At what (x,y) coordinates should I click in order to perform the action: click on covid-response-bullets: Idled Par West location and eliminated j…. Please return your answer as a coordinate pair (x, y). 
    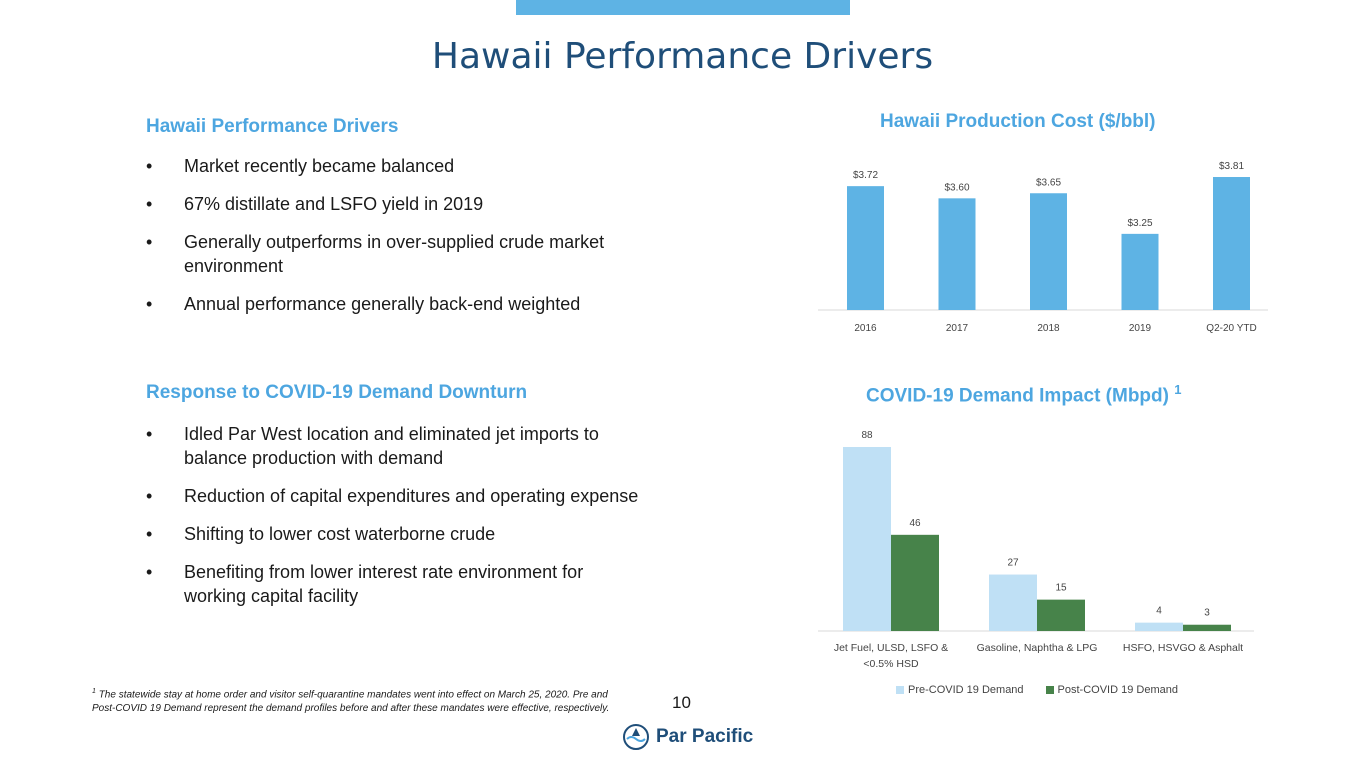
    Looking at the image, I should click on (396, 522).